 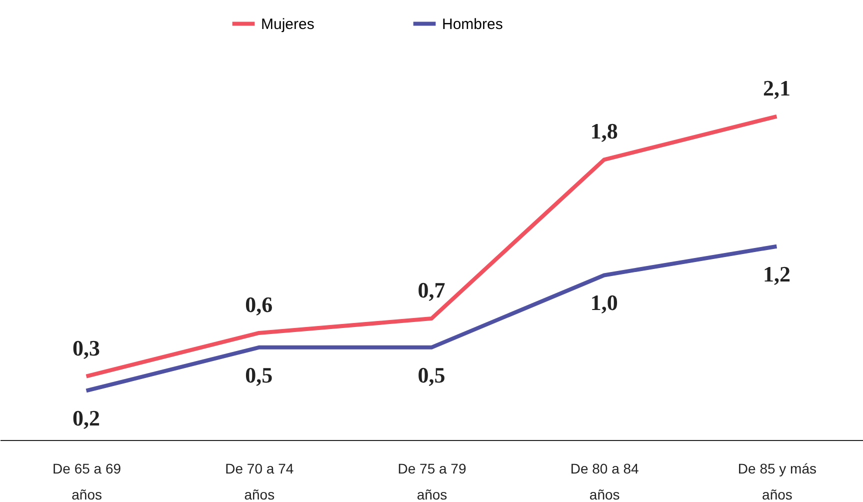 What do you see at coordinates (259, 481) in the screenshot?
I see `x-tick-label: De 70 a 74 años` at bounding box center [259, 481].